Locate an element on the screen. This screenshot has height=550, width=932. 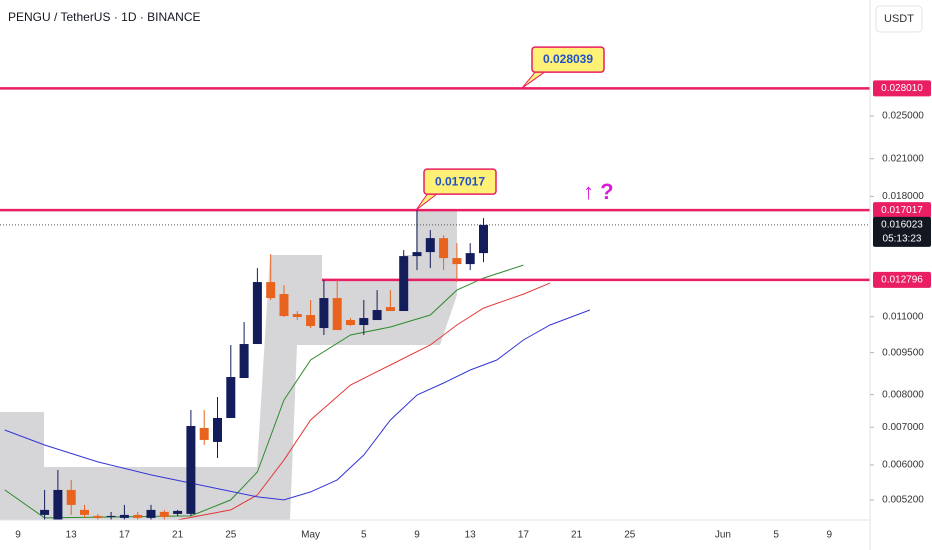
callout-label: 0.017017 is located at coordinates (460, 181).